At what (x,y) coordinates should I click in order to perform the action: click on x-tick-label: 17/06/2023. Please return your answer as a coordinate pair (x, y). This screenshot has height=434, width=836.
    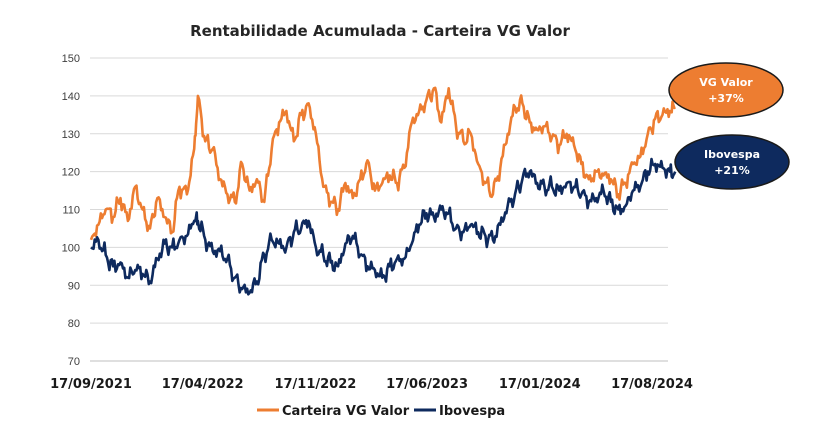
    Looking at the image, I should click on (427, 384).